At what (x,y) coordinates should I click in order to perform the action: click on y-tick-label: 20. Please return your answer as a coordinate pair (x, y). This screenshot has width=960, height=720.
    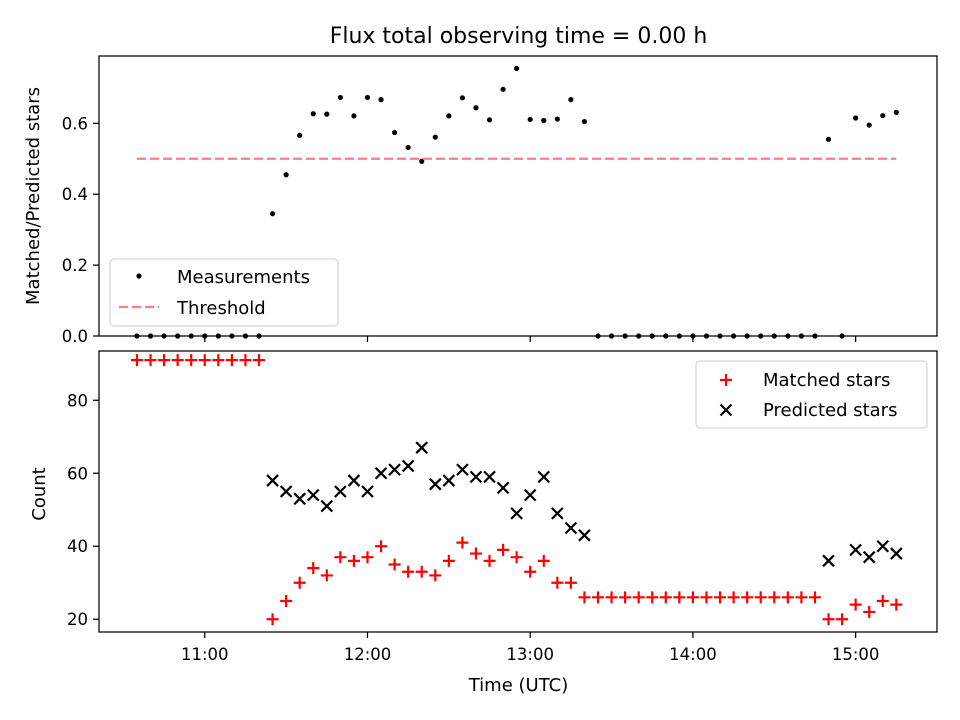
    Looking at the image, I should click on (77, 619).